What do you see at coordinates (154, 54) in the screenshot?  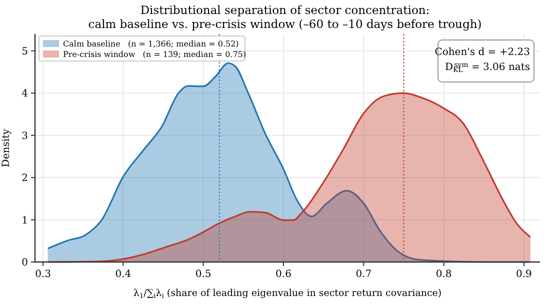 I see `legend-label: Pre-crisis window (n = 139; median = 0.75)` at bounding box center [154, 54].